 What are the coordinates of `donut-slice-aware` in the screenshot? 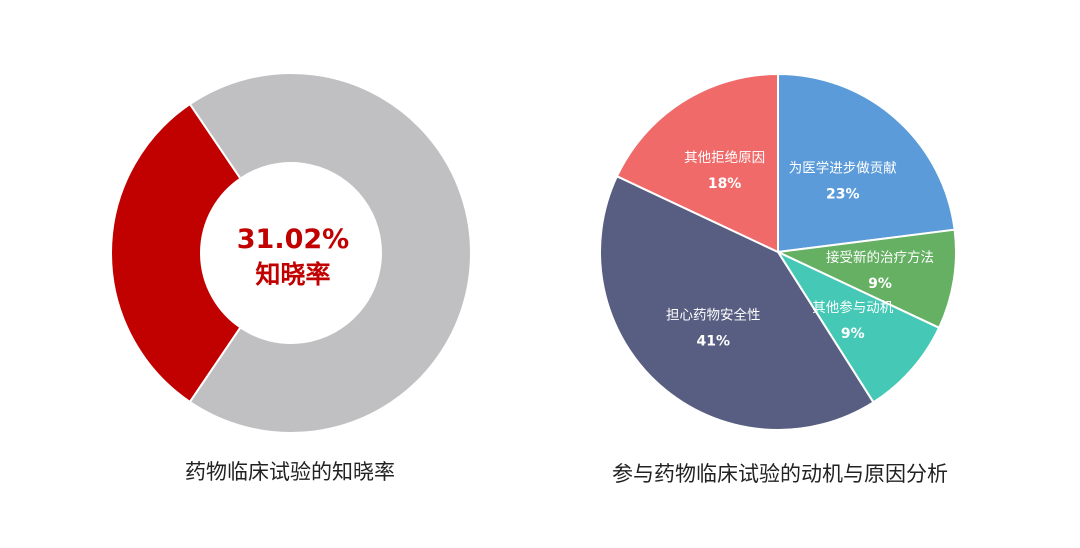 It's located at (176, 253).